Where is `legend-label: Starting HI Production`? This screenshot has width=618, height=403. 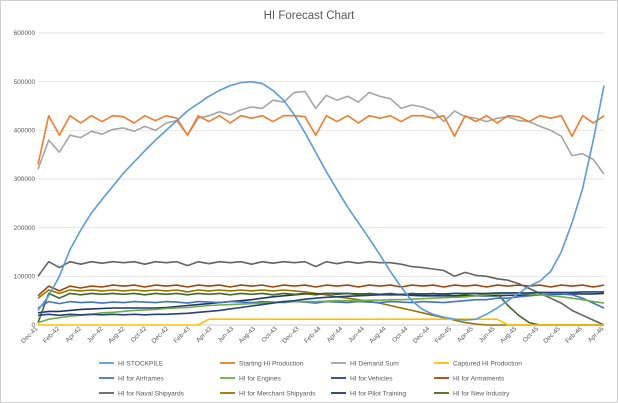 legend-label: Starting HI Production is located at coordinates (271, 363).